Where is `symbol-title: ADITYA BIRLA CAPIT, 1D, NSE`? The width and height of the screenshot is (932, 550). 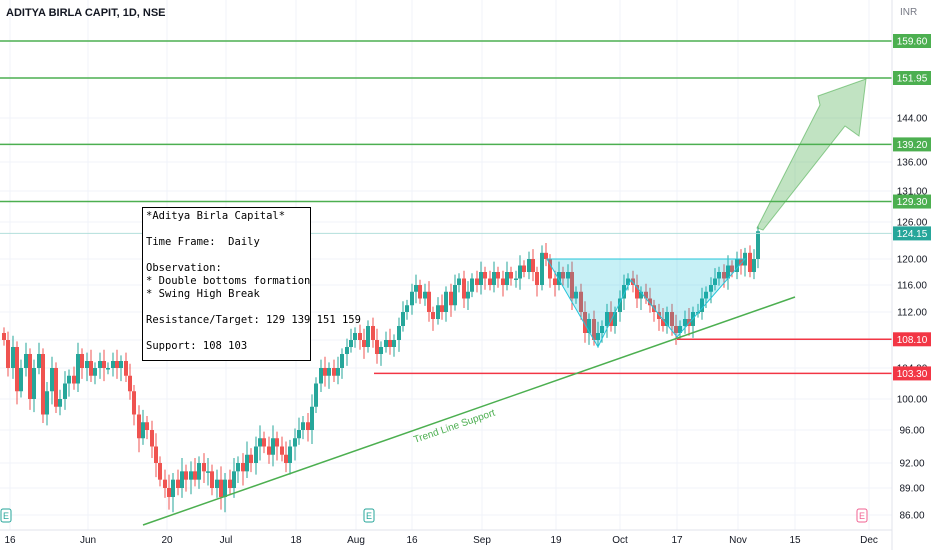 symbol-title: ADITYA BIRLA CAPIT, 1D, NSE is located at coordinates (86, 13).